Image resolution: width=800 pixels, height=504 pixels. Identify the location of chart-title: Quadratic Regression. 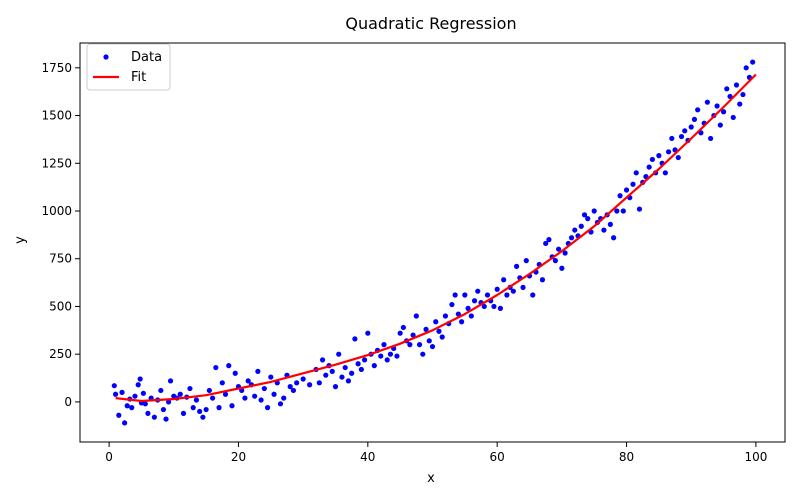
(430, 23).